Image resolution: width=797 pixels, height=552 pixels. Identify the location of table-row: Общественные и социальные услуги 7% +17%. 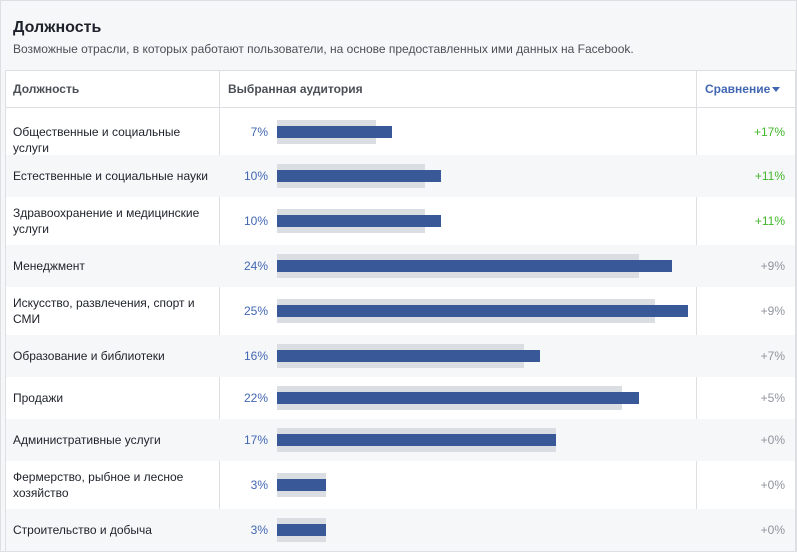
(400, 131).